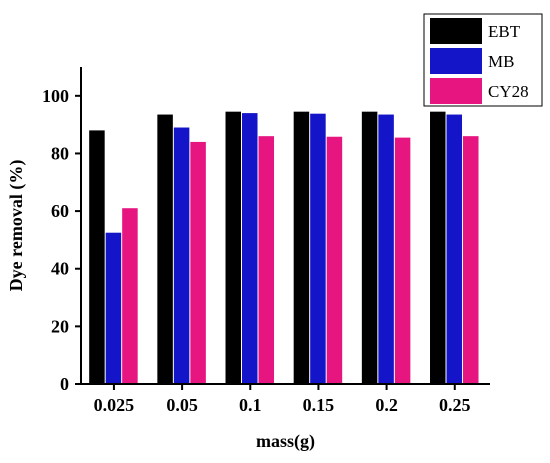 The width and height of the screenshot is (550, 463). Describe the element at coordinates (501, 61) in the screenshot. I see `legend-label-mb: MB` at that location.